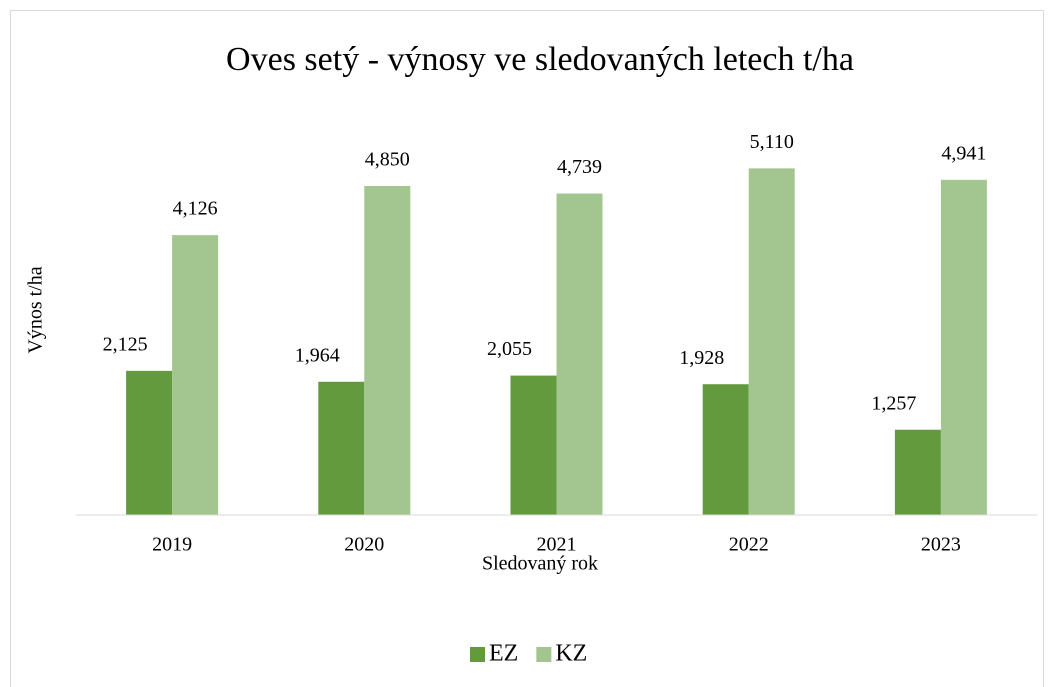  What do you see at coordinates (963, 153) in the screenshot?
I see `value-label: 4,941` at bounding box center [963, 153].